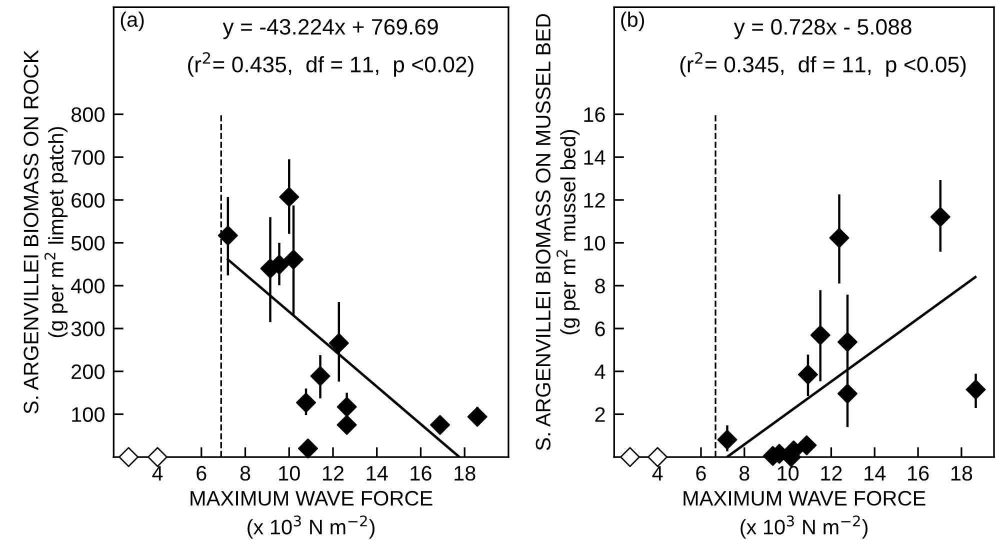 This screenshot has width=997, height=550. Describe the element at coordinates (595, 157) in the screenshot. I see `y-tick-label: 14` at that location.